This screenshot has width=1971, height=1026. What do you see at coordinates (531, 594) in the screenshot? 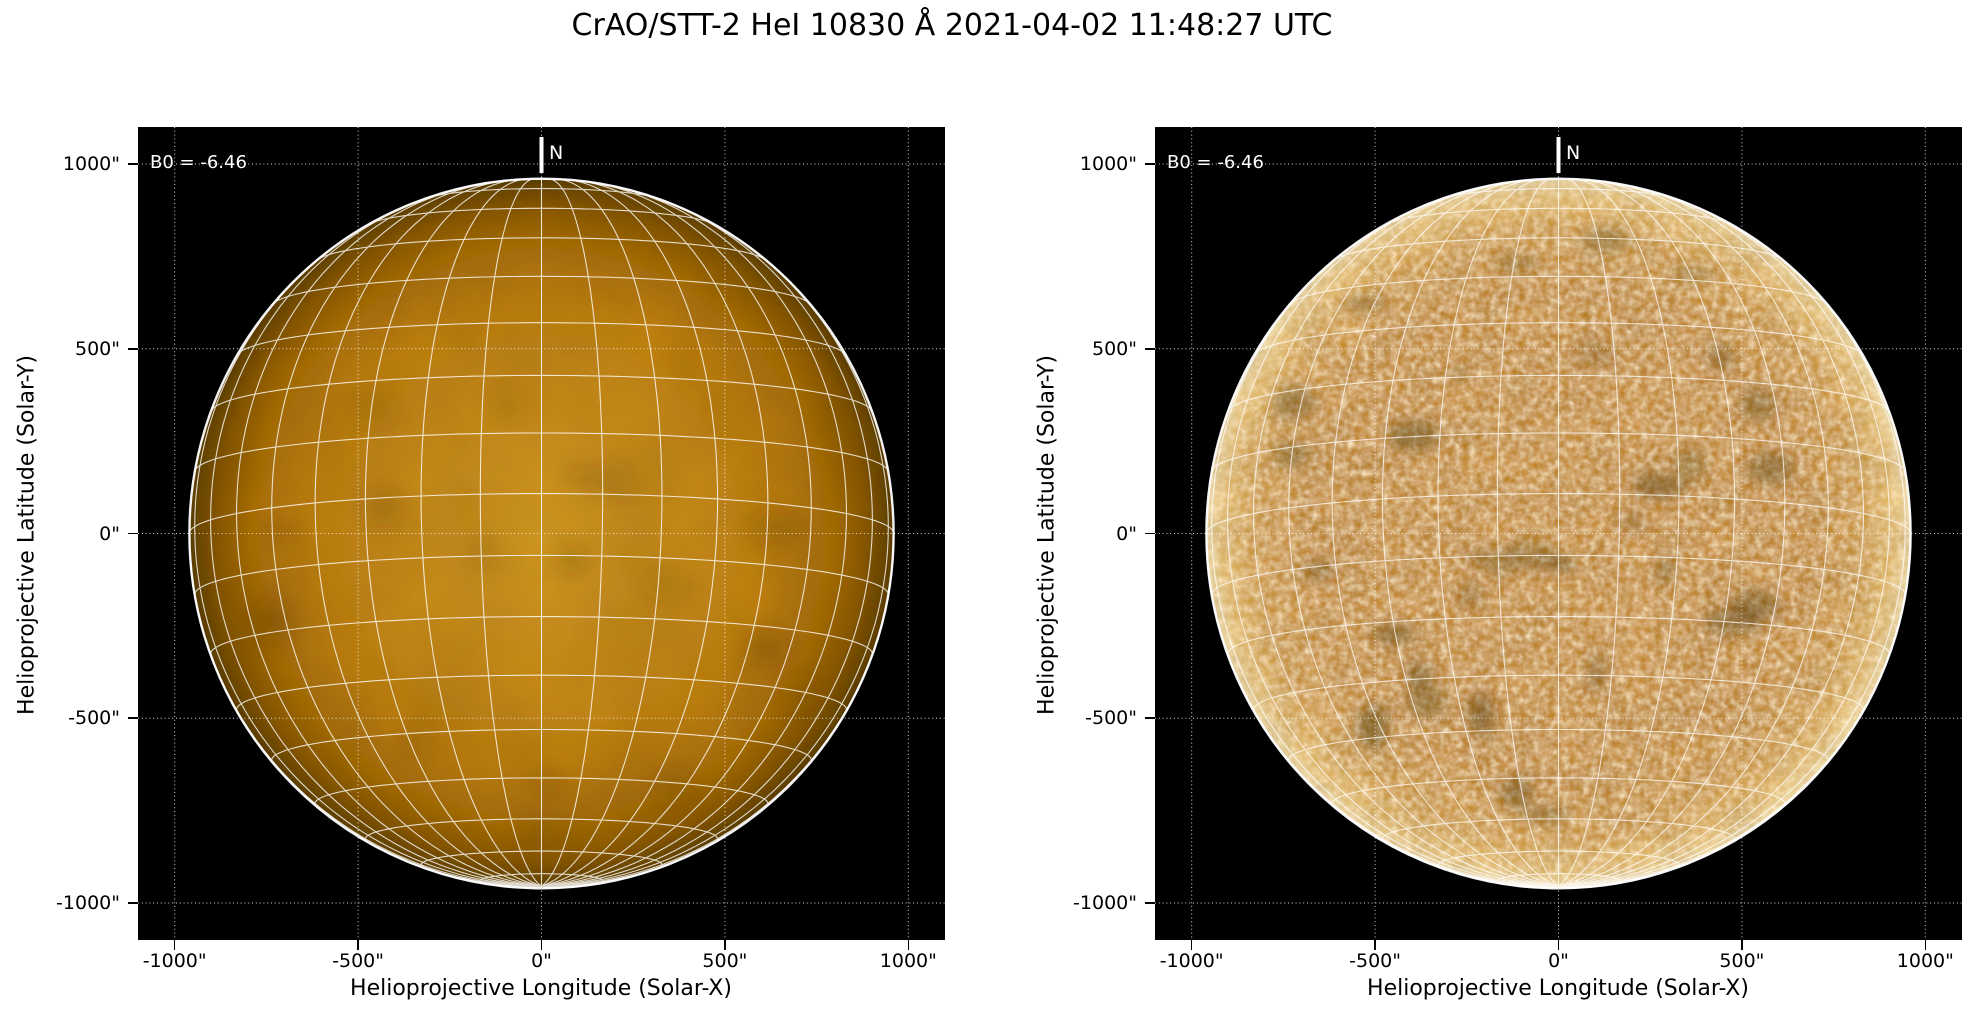
I see `dark-features` at bounding box center [531, 594].